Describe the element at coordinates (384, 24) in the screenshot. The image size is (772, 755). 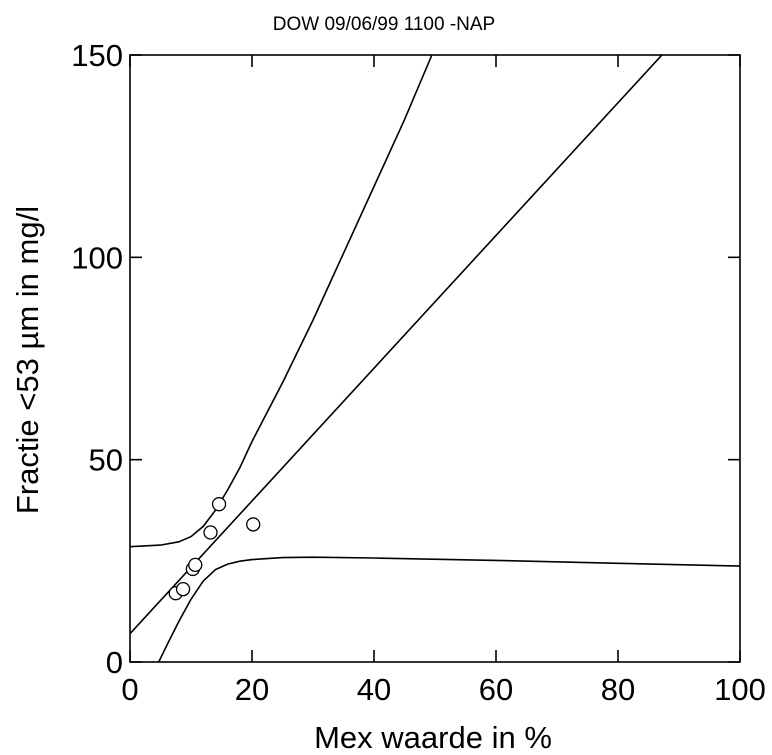
I see `chart-title: DOW 09/06/99 1100 -NAP` at that location.